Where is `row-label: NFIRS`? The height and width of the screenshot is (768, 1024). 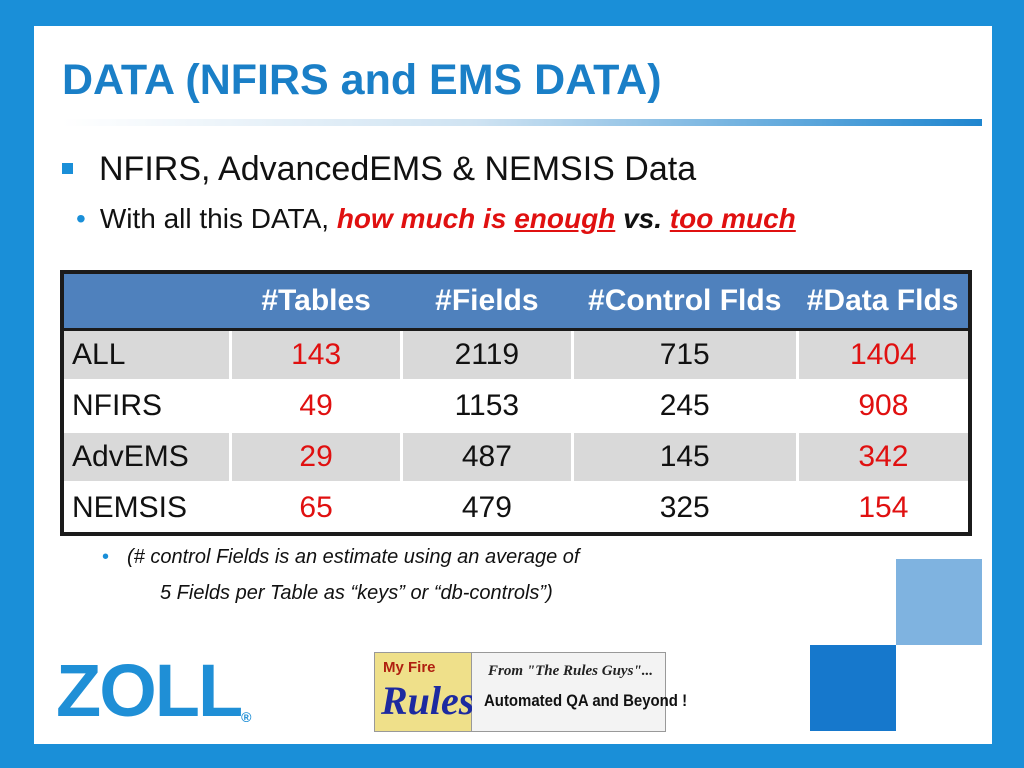 row-label: NFIRS is located at coordinates (146, 406).